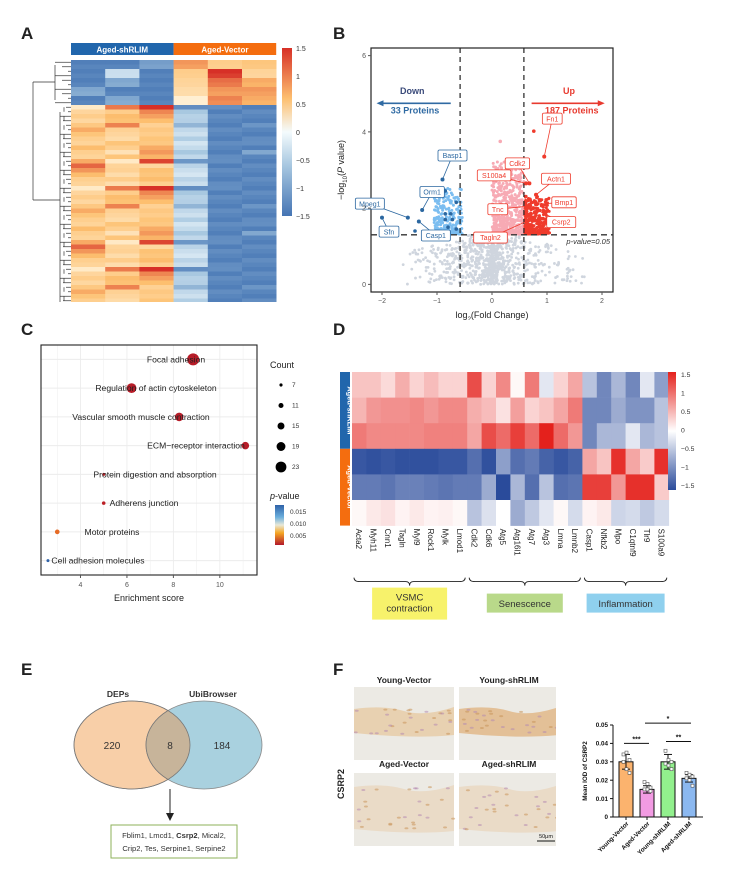  Describe the element at coordinates (459, 541) in the screenshot. I see `column-label: Lmod1` at that location.